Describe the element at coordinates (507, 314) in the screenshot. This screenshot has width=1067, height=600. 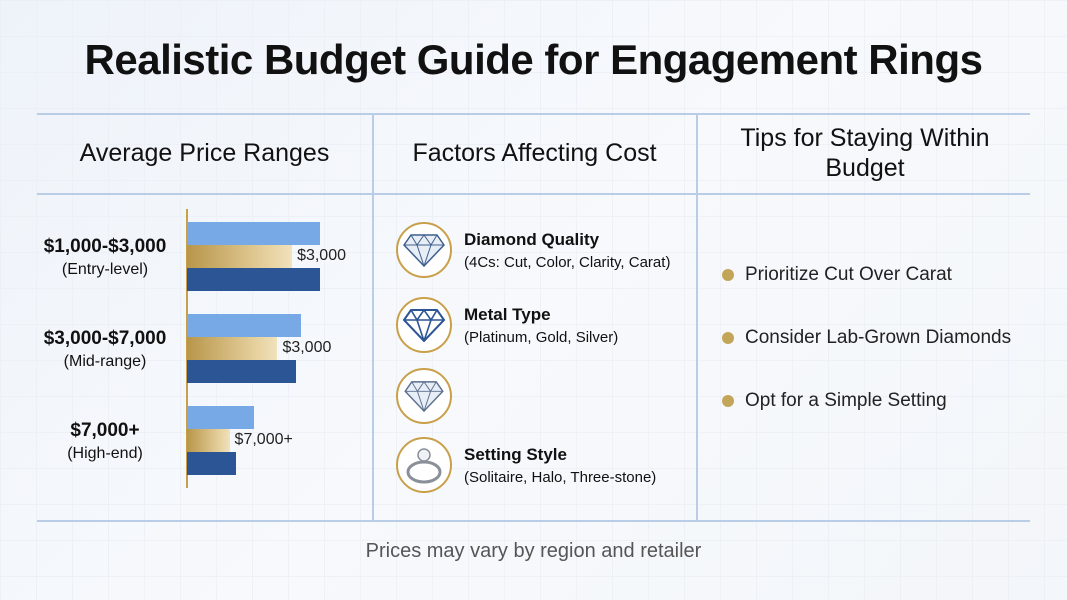
I see `factor-title: Metal Type` at that location.